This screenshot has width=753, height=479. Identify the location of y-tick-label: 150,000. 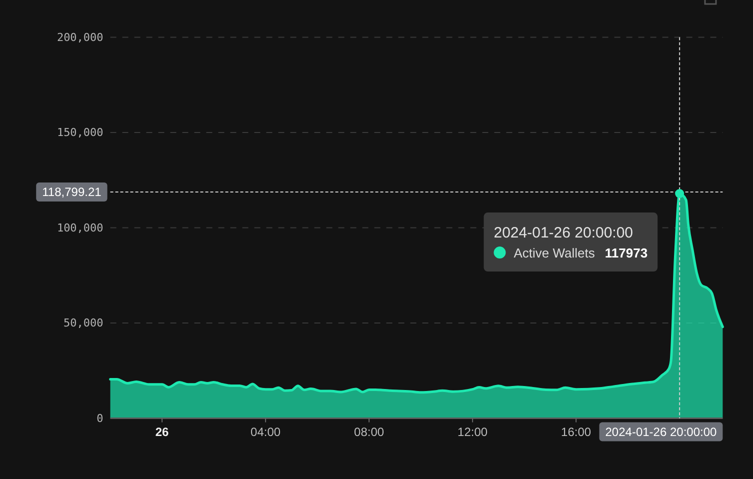
(80, 133).